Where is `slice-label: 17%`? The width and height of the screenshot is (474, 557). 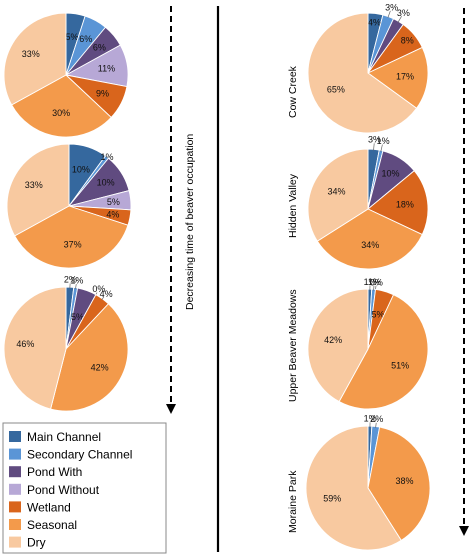 slice-label: 17% is located at coordinates (405, 77).